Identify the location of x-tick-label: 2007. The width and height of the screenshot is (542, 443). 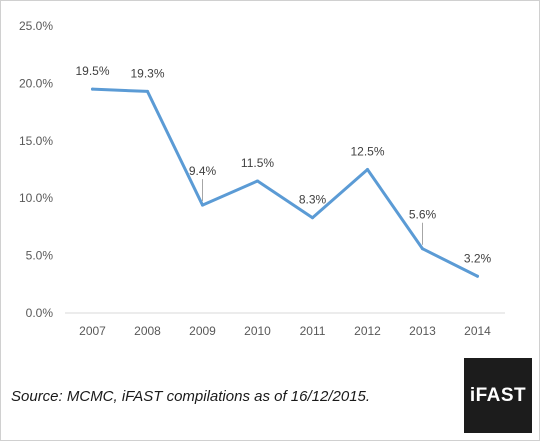
(92, 331).